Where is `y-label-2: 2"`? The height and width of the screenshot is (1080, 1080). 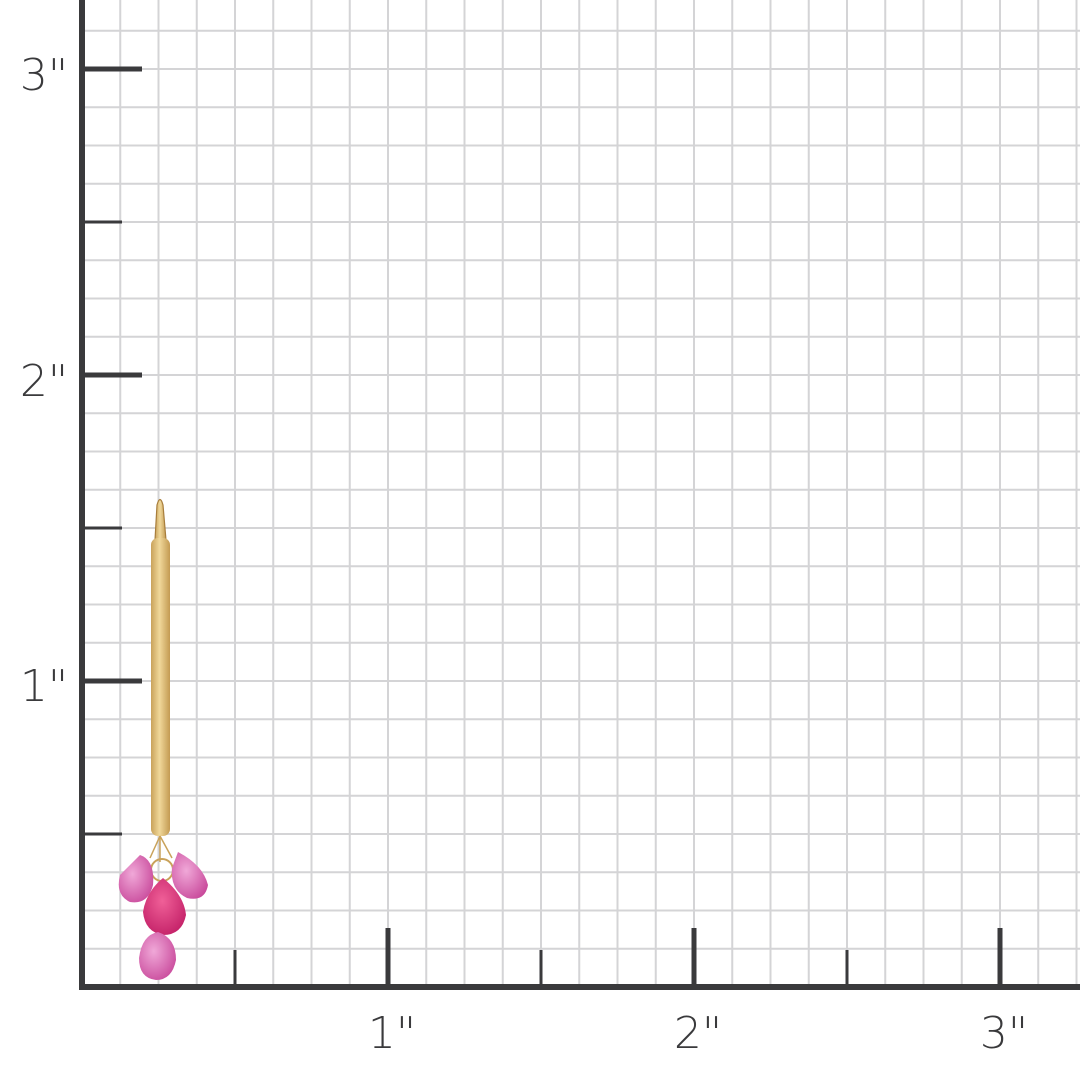
y-label-2: 2" is located at coordinates (44, 381).